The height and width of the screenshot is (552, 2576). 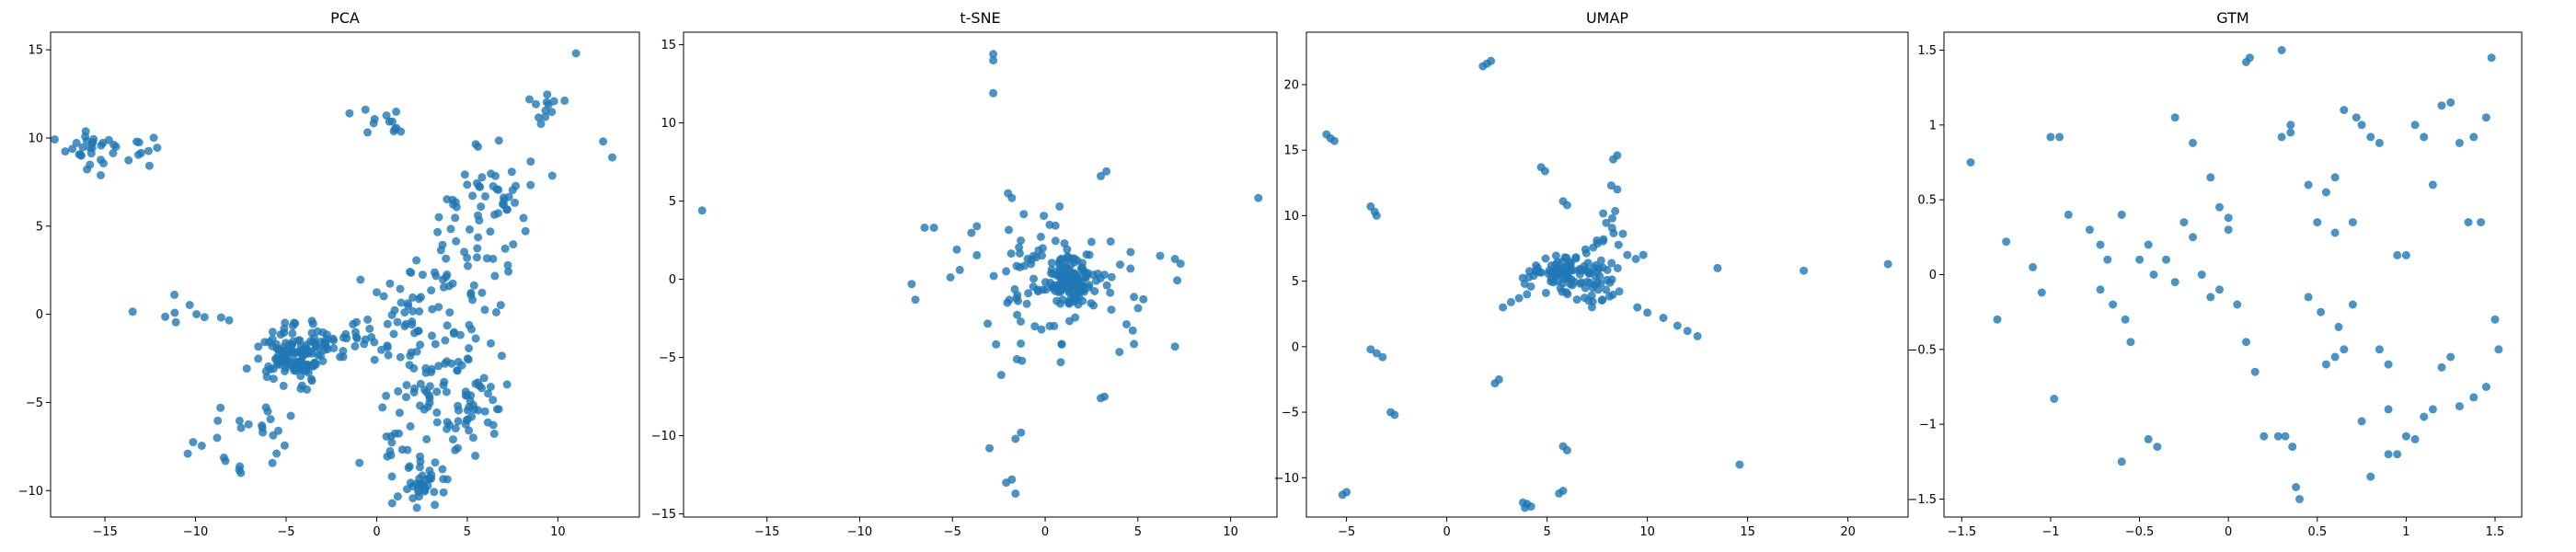 I want to click on gtm-x-tick-label: −0.5, so click(x=2140, y=532).